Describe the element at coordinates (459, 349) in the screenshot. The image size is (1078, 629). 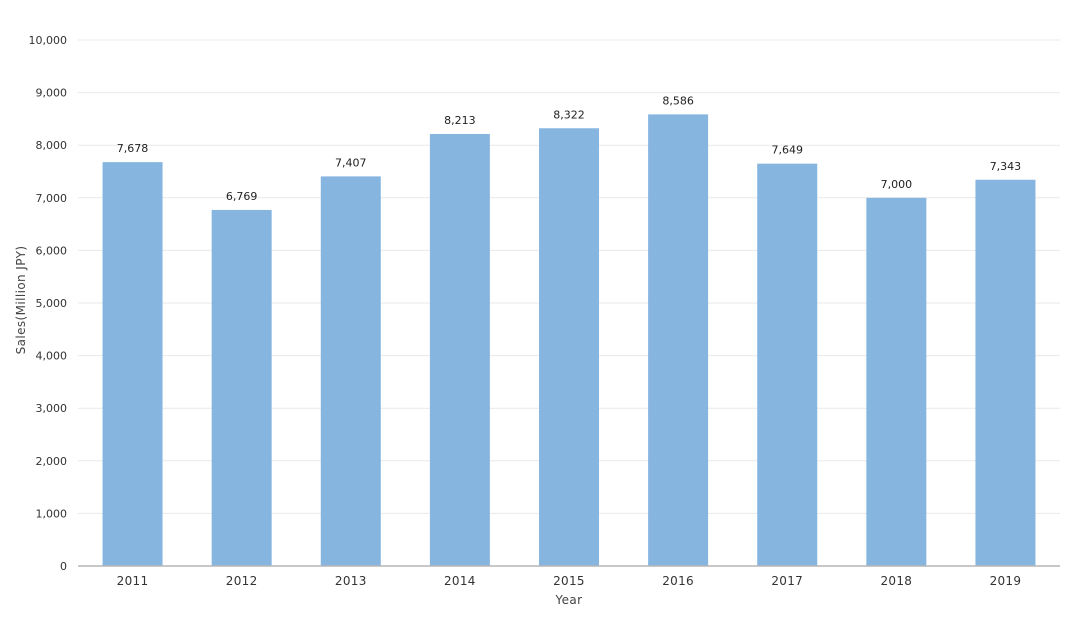
I see `bar-2014` at that location.